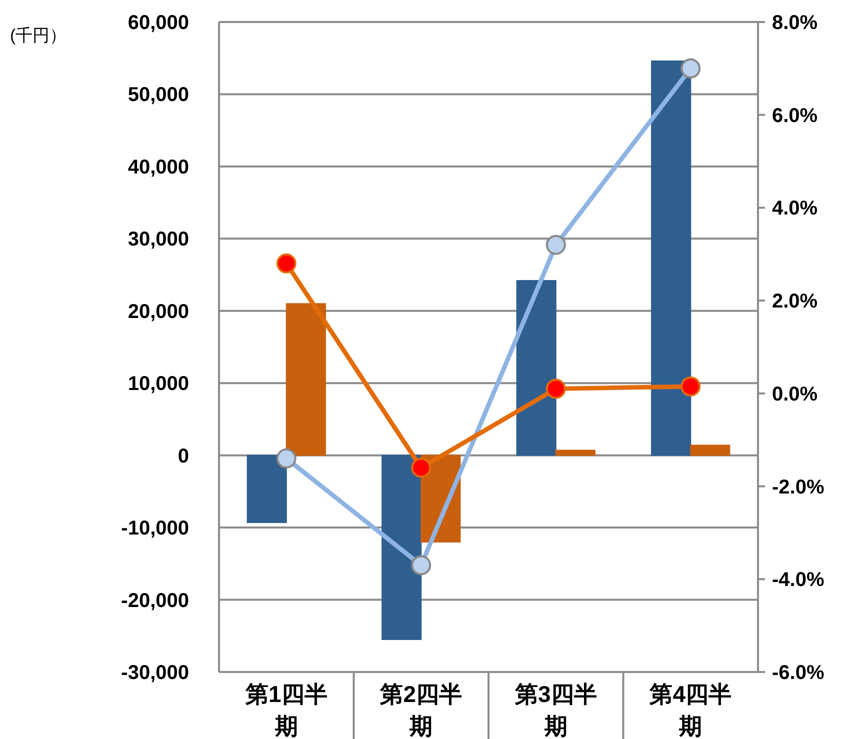 The height and width of the screenshot is (739, 845). I want to click on y-tick-label: 0, so click(183, 456).